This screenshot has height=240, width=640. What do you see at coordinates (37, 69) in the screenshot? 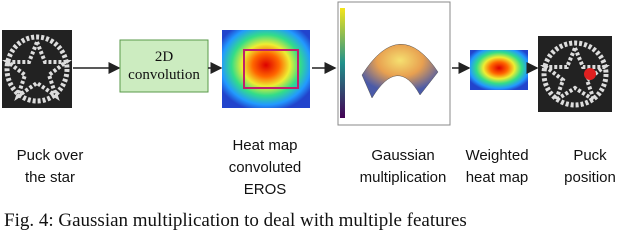
I see `puck-image` at bounding box center [37, 69].